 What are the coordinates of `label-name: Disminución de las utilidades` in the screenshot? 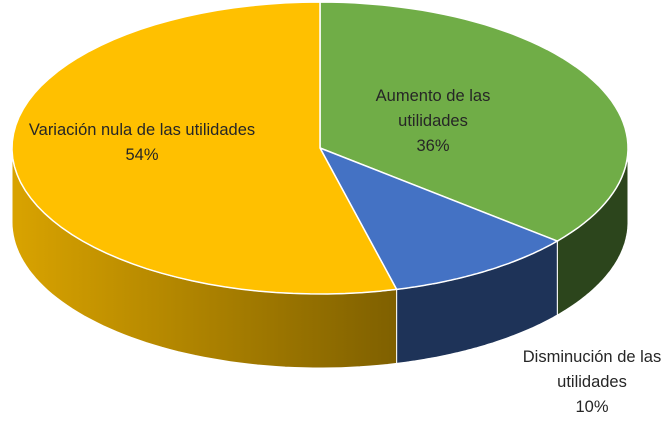 It's located at (592, 369).